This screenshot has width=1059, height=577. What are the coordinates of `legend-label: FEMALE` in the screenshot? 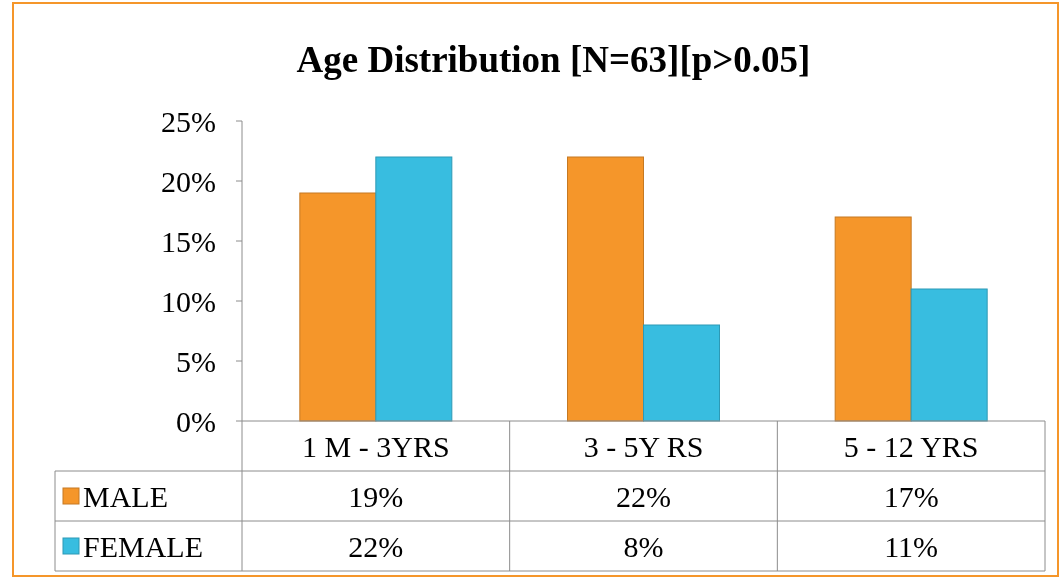 It's located at (143, 546).